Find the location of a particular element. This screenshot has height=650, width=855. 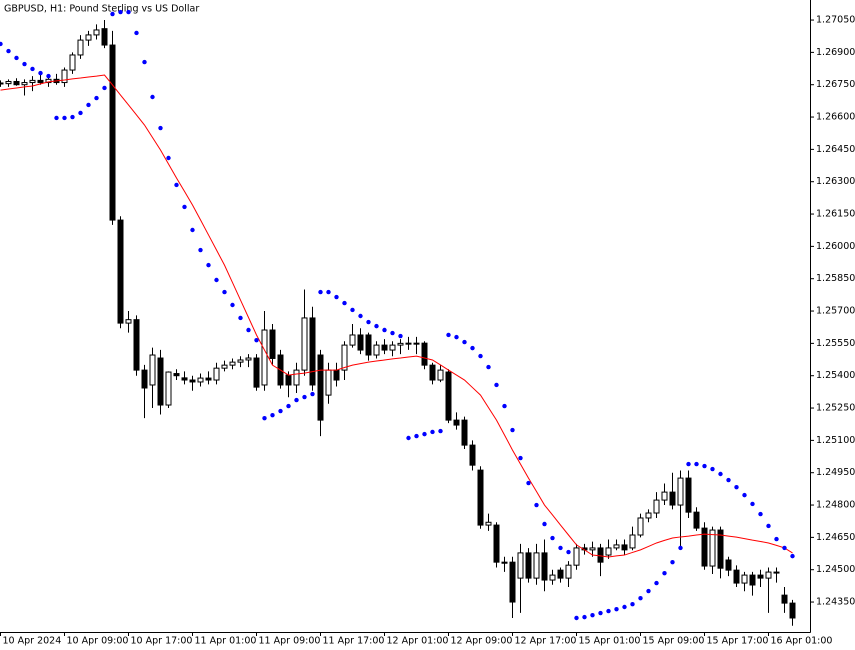

x-tick-label: 15 Apr 17:00 is located at coordinates (738, 641).